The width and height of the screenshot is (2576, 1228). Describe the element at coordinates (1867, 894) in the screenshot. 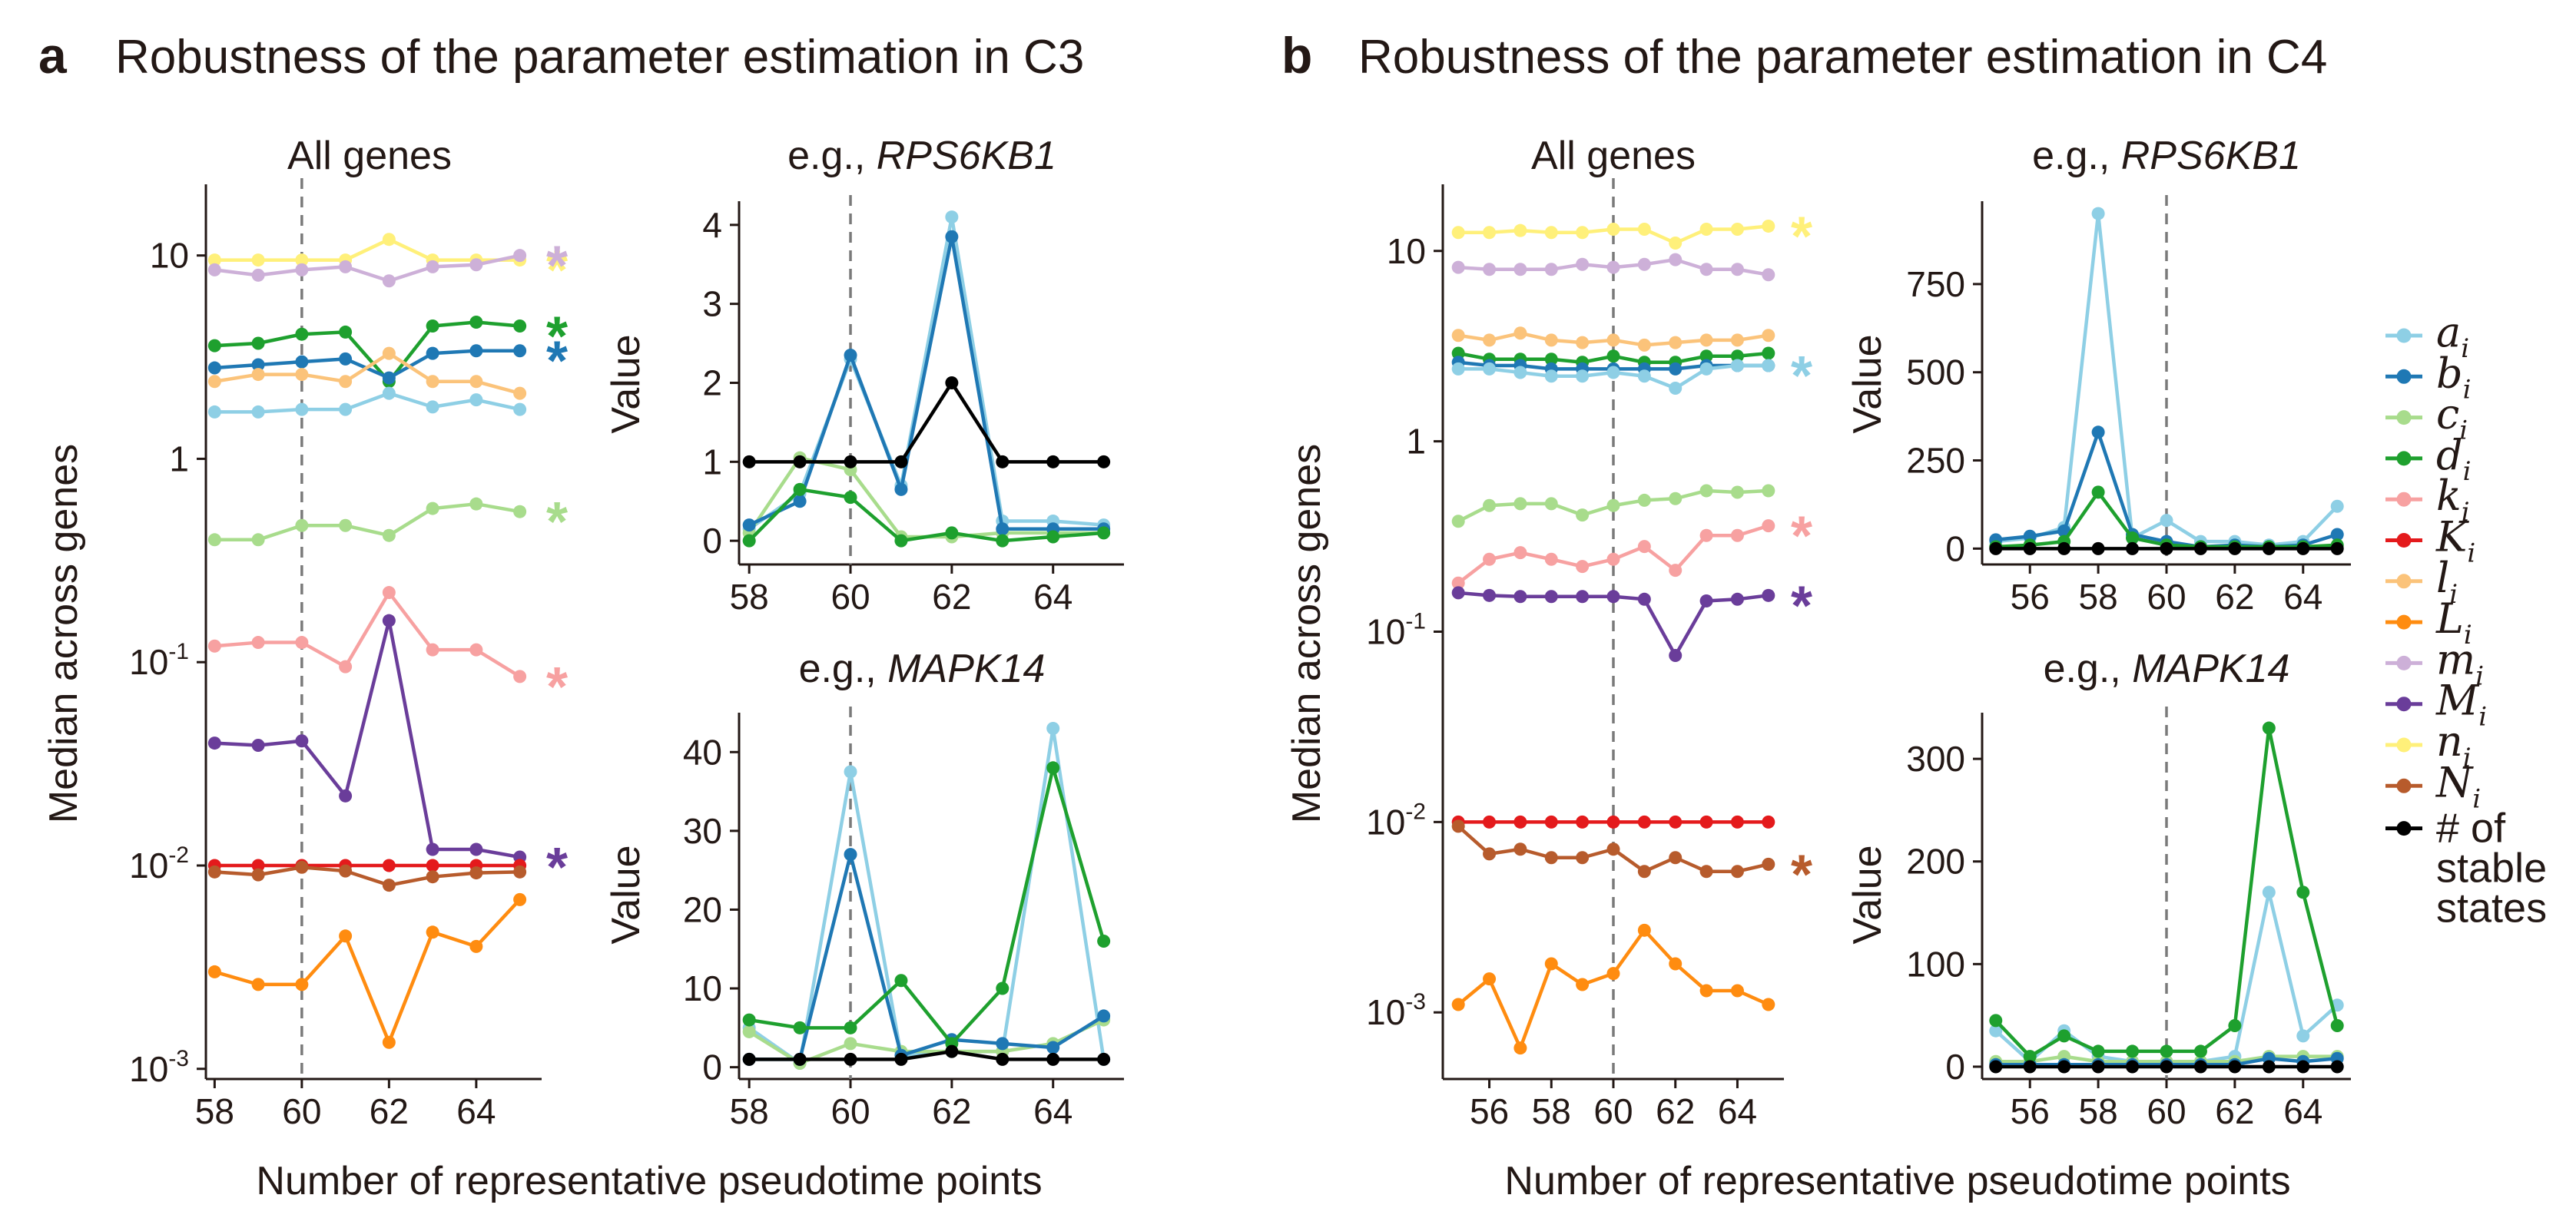

I see `panel-b-mapk-ylabel: Value` at that location.